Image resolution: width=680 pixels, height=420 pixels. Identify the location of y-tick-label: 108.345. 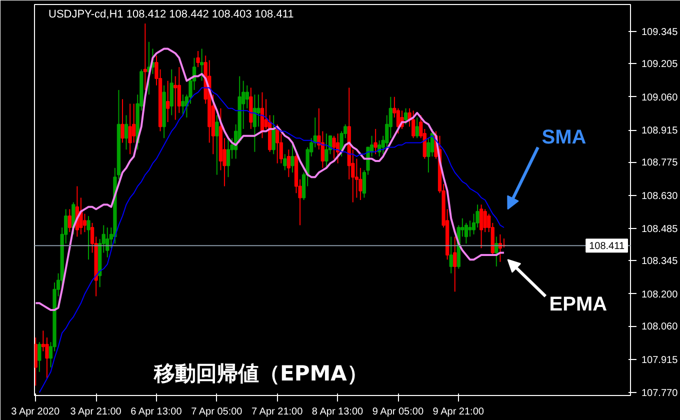
(660, 262).